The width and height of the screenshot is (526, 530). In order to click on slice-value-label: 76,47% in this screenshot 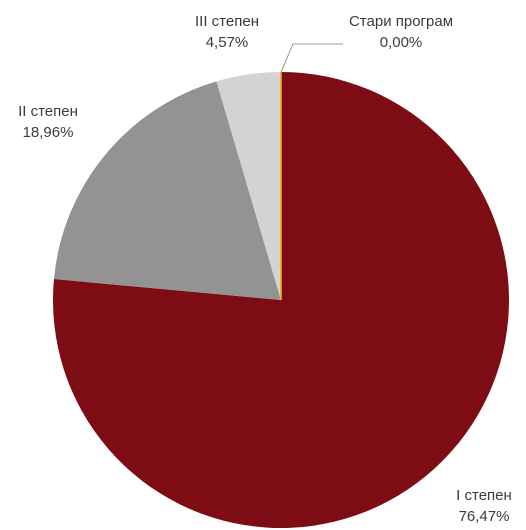, I will do `click(484, 516)`.